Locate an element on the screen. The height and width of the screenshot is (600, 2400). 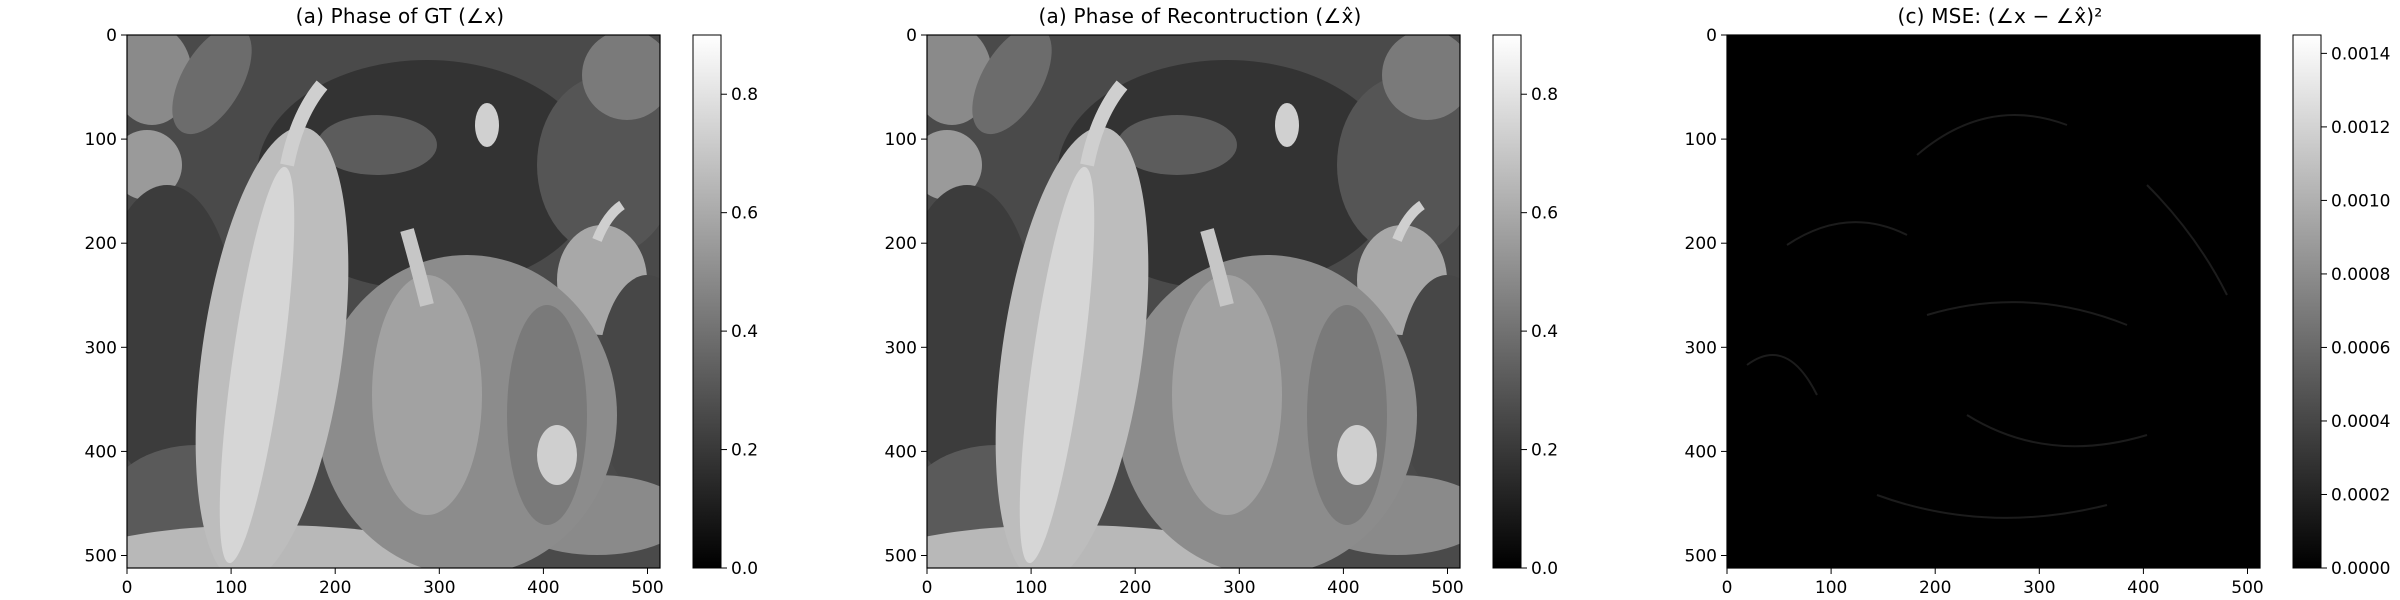
panel-title: (c) MSE: (∠x − ∠x̂)² is located at coordinates (2000, 16).